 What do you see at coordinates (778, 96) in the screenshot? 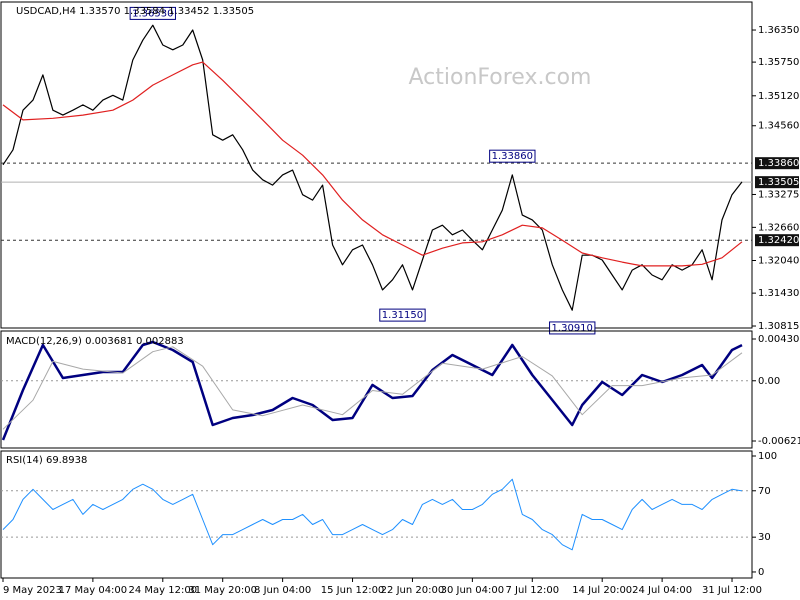
I see `y-tick-label: 1.35120` at bounding box center [778, 96].